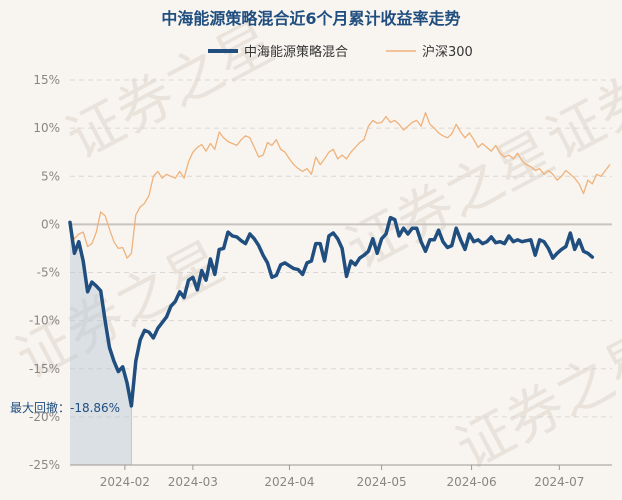  What do you see at coordinates (559, 482) in the screenshot?
I see `x-tick-label: 2024-07` at bounding box center [559, 482].